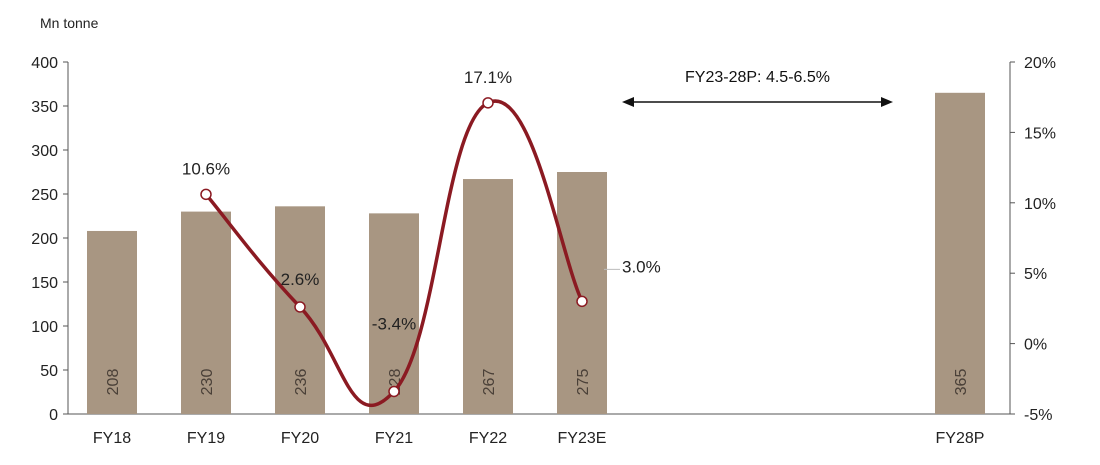 This screenshot has width=1100, height=465. What do you see at coordinates (44, 195) in the screenshot?
I see `y-left-tick-label: 250` at bounding box center [44, 195].